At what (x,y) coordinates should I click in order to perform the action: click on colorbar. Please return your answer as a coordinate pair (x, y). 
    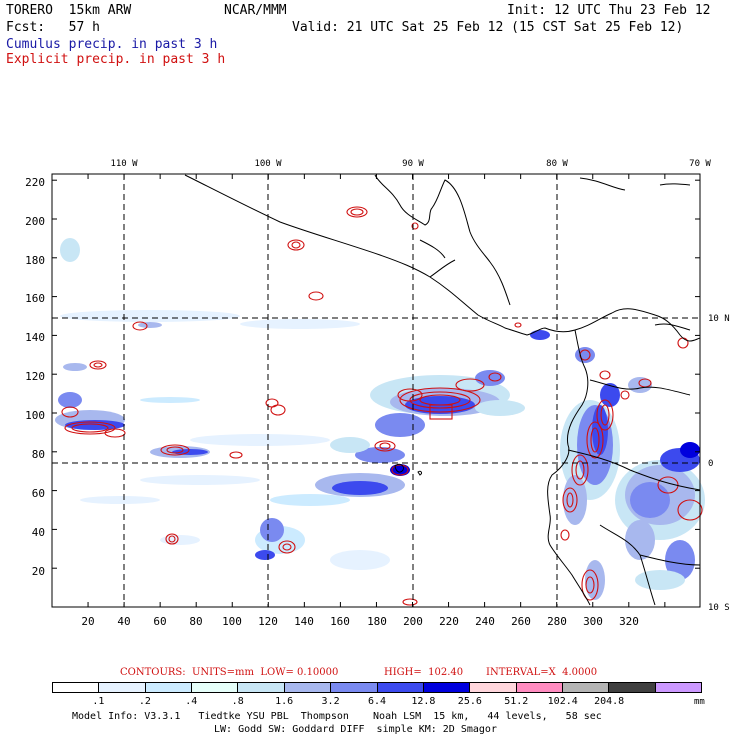
    Looking at the image, I should click on (377, 687).